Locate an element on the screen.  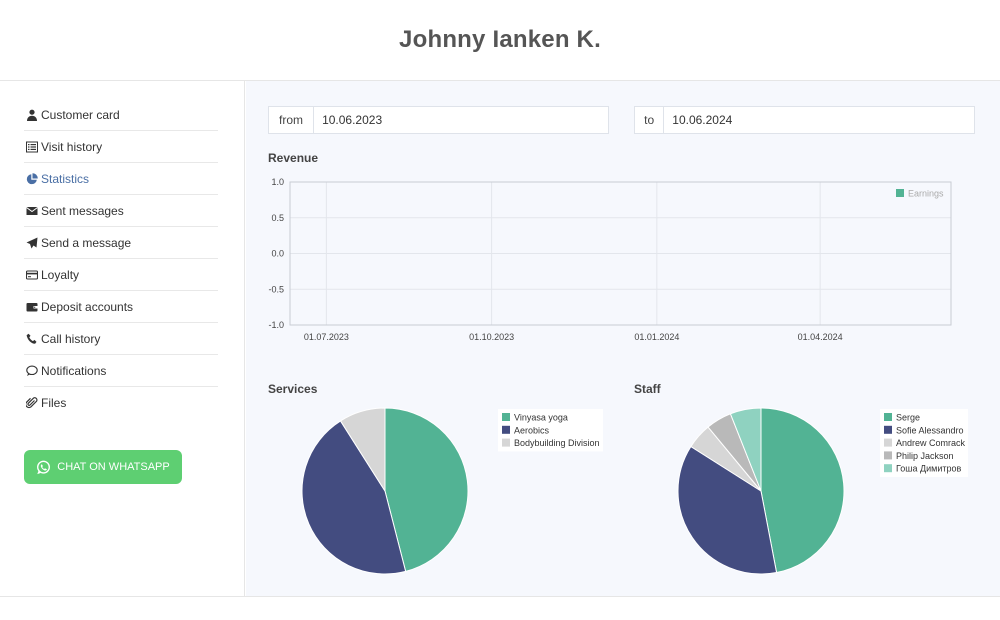
sidebar-item-label: Send a message is located at coordinates (86, 242).